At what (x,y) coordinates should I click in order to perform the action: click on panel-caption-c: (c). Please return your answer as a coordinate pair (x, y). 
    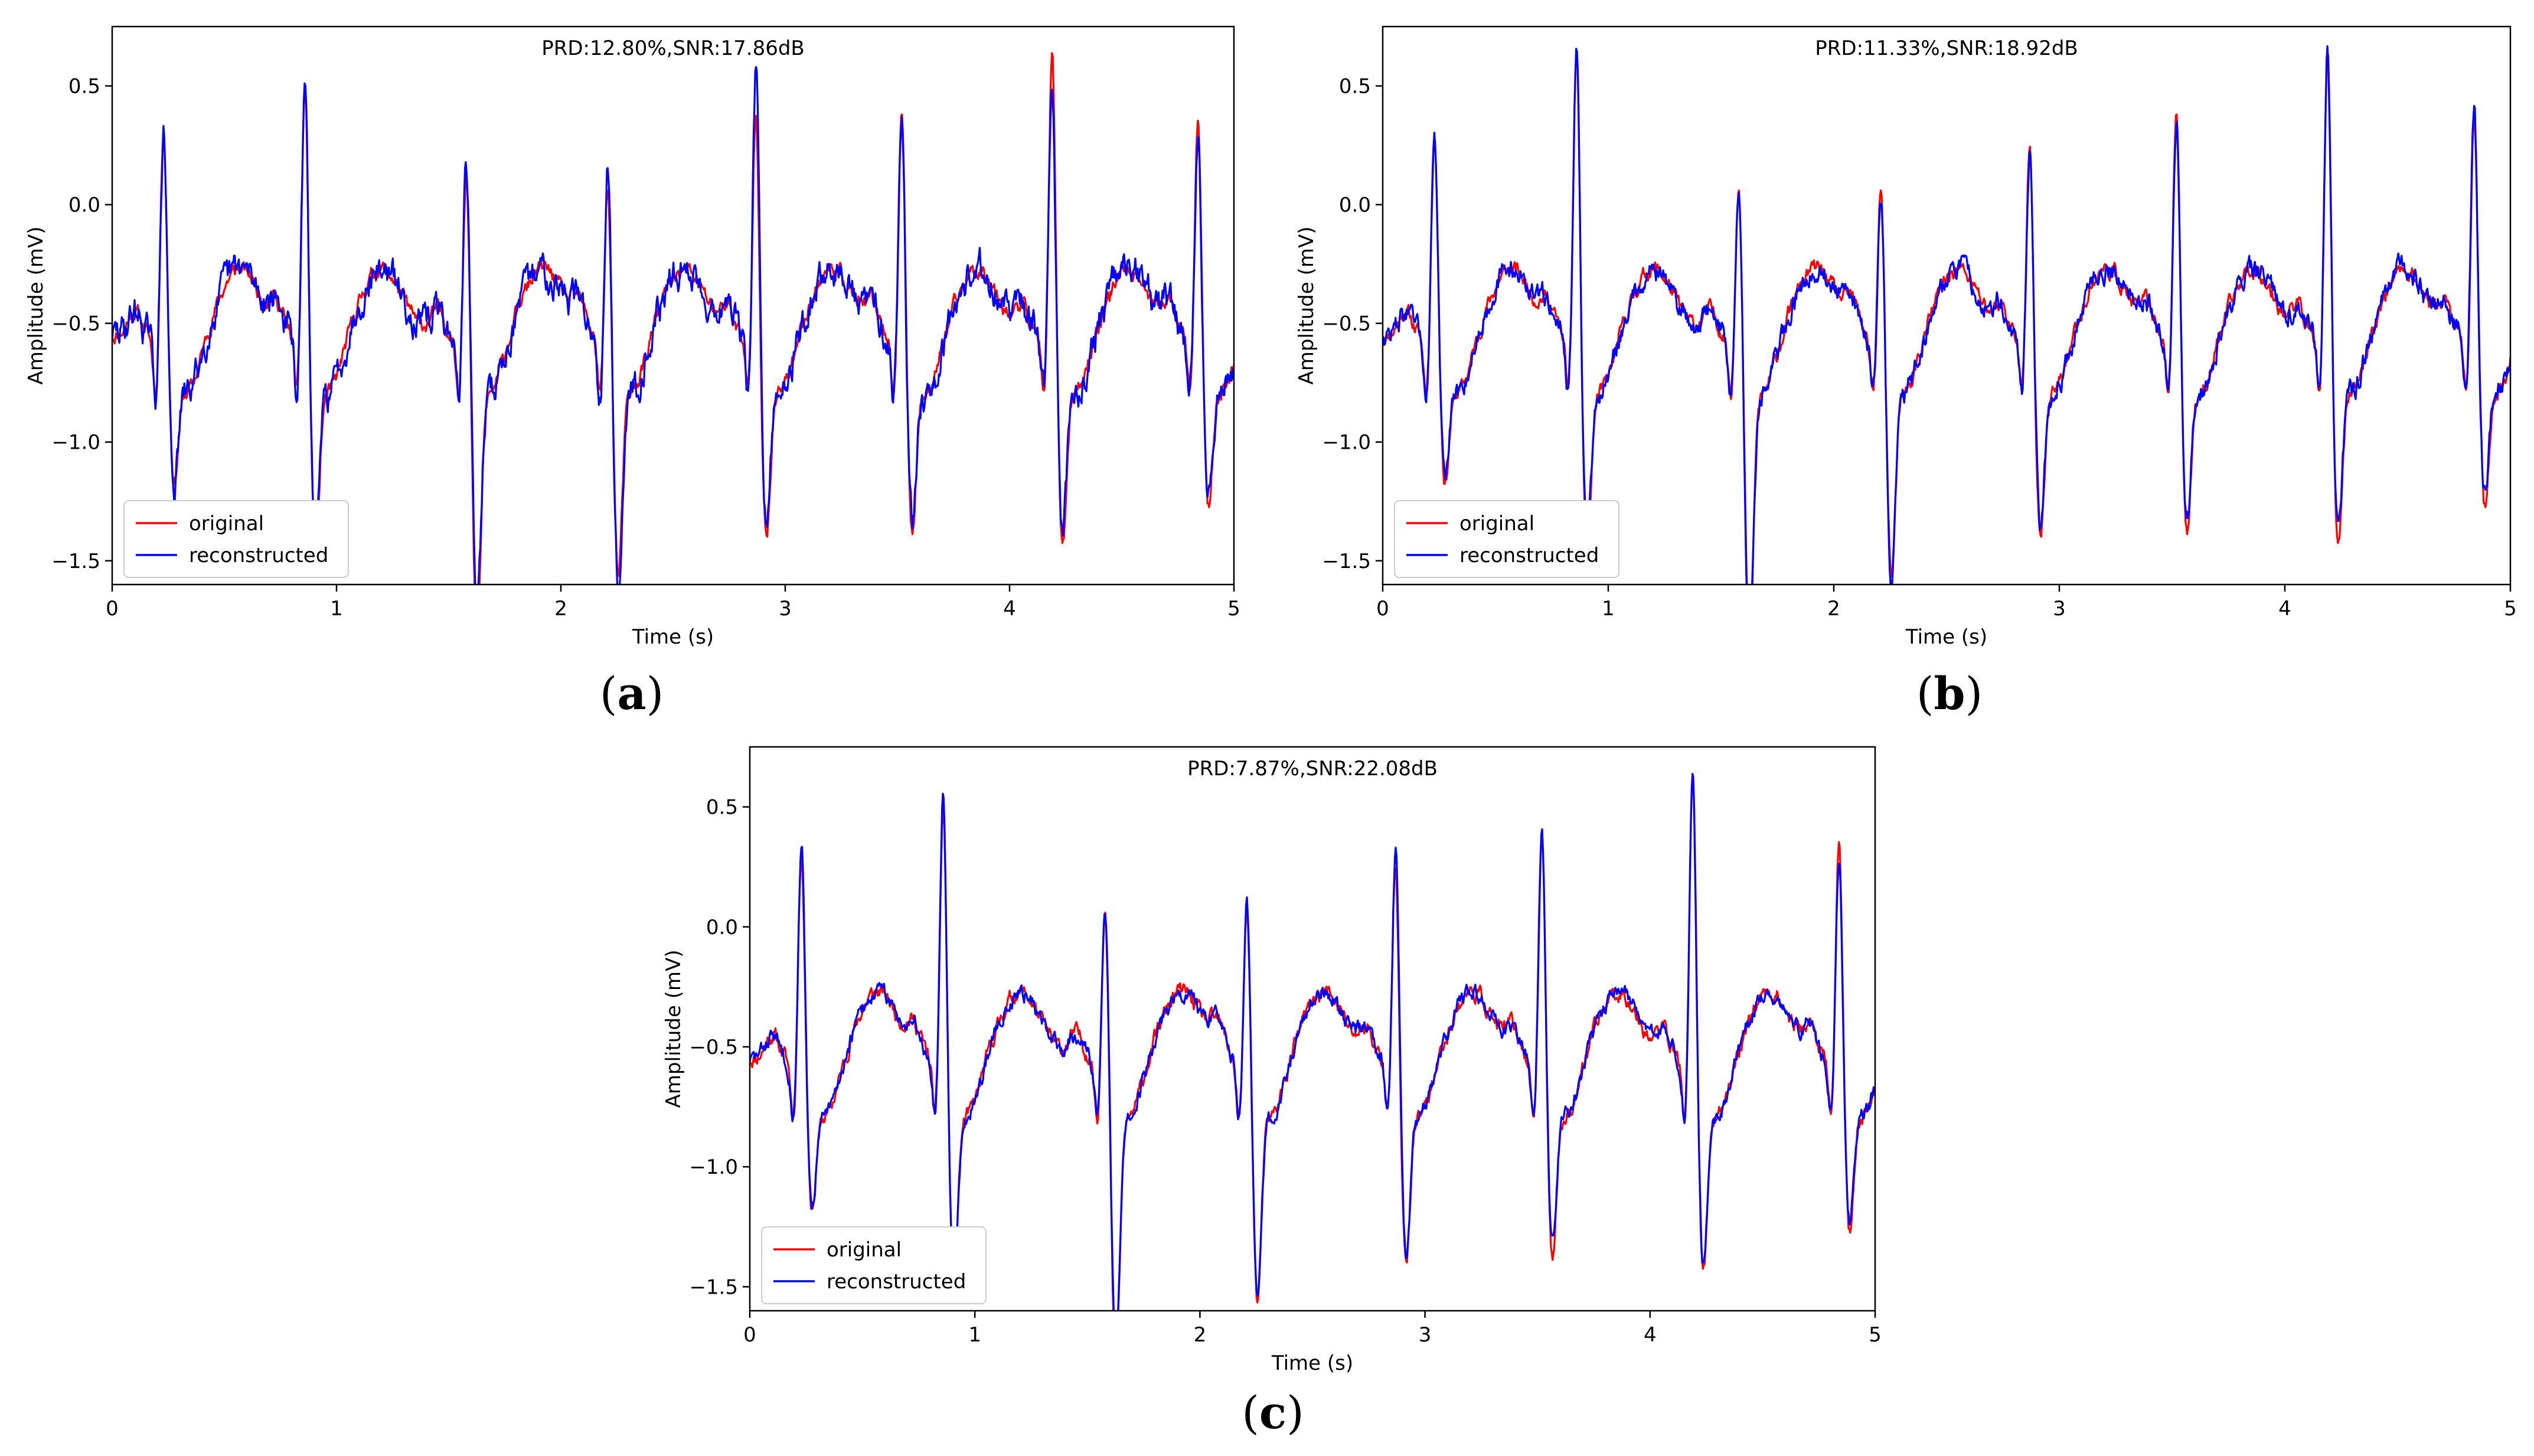
    Looking at the image, I should click on (1273, 1412).